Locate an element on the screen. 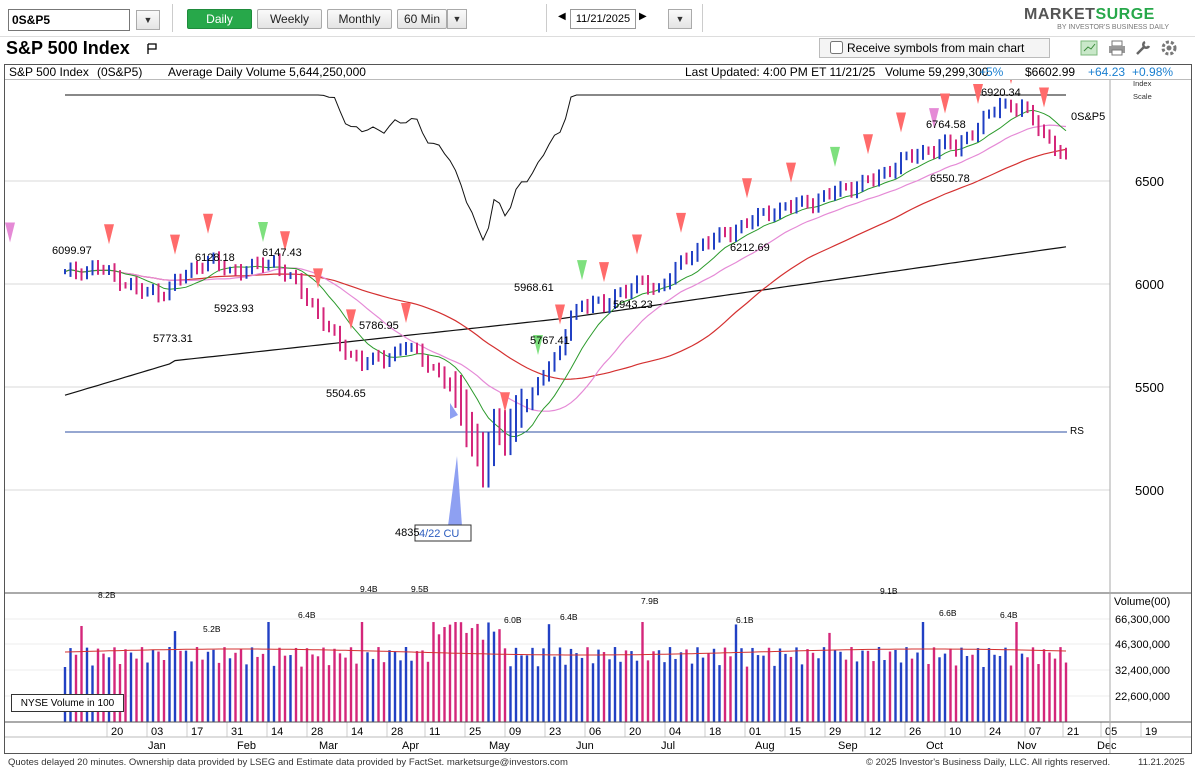  x-day-label: 26 is located at coordinates (915, 732).